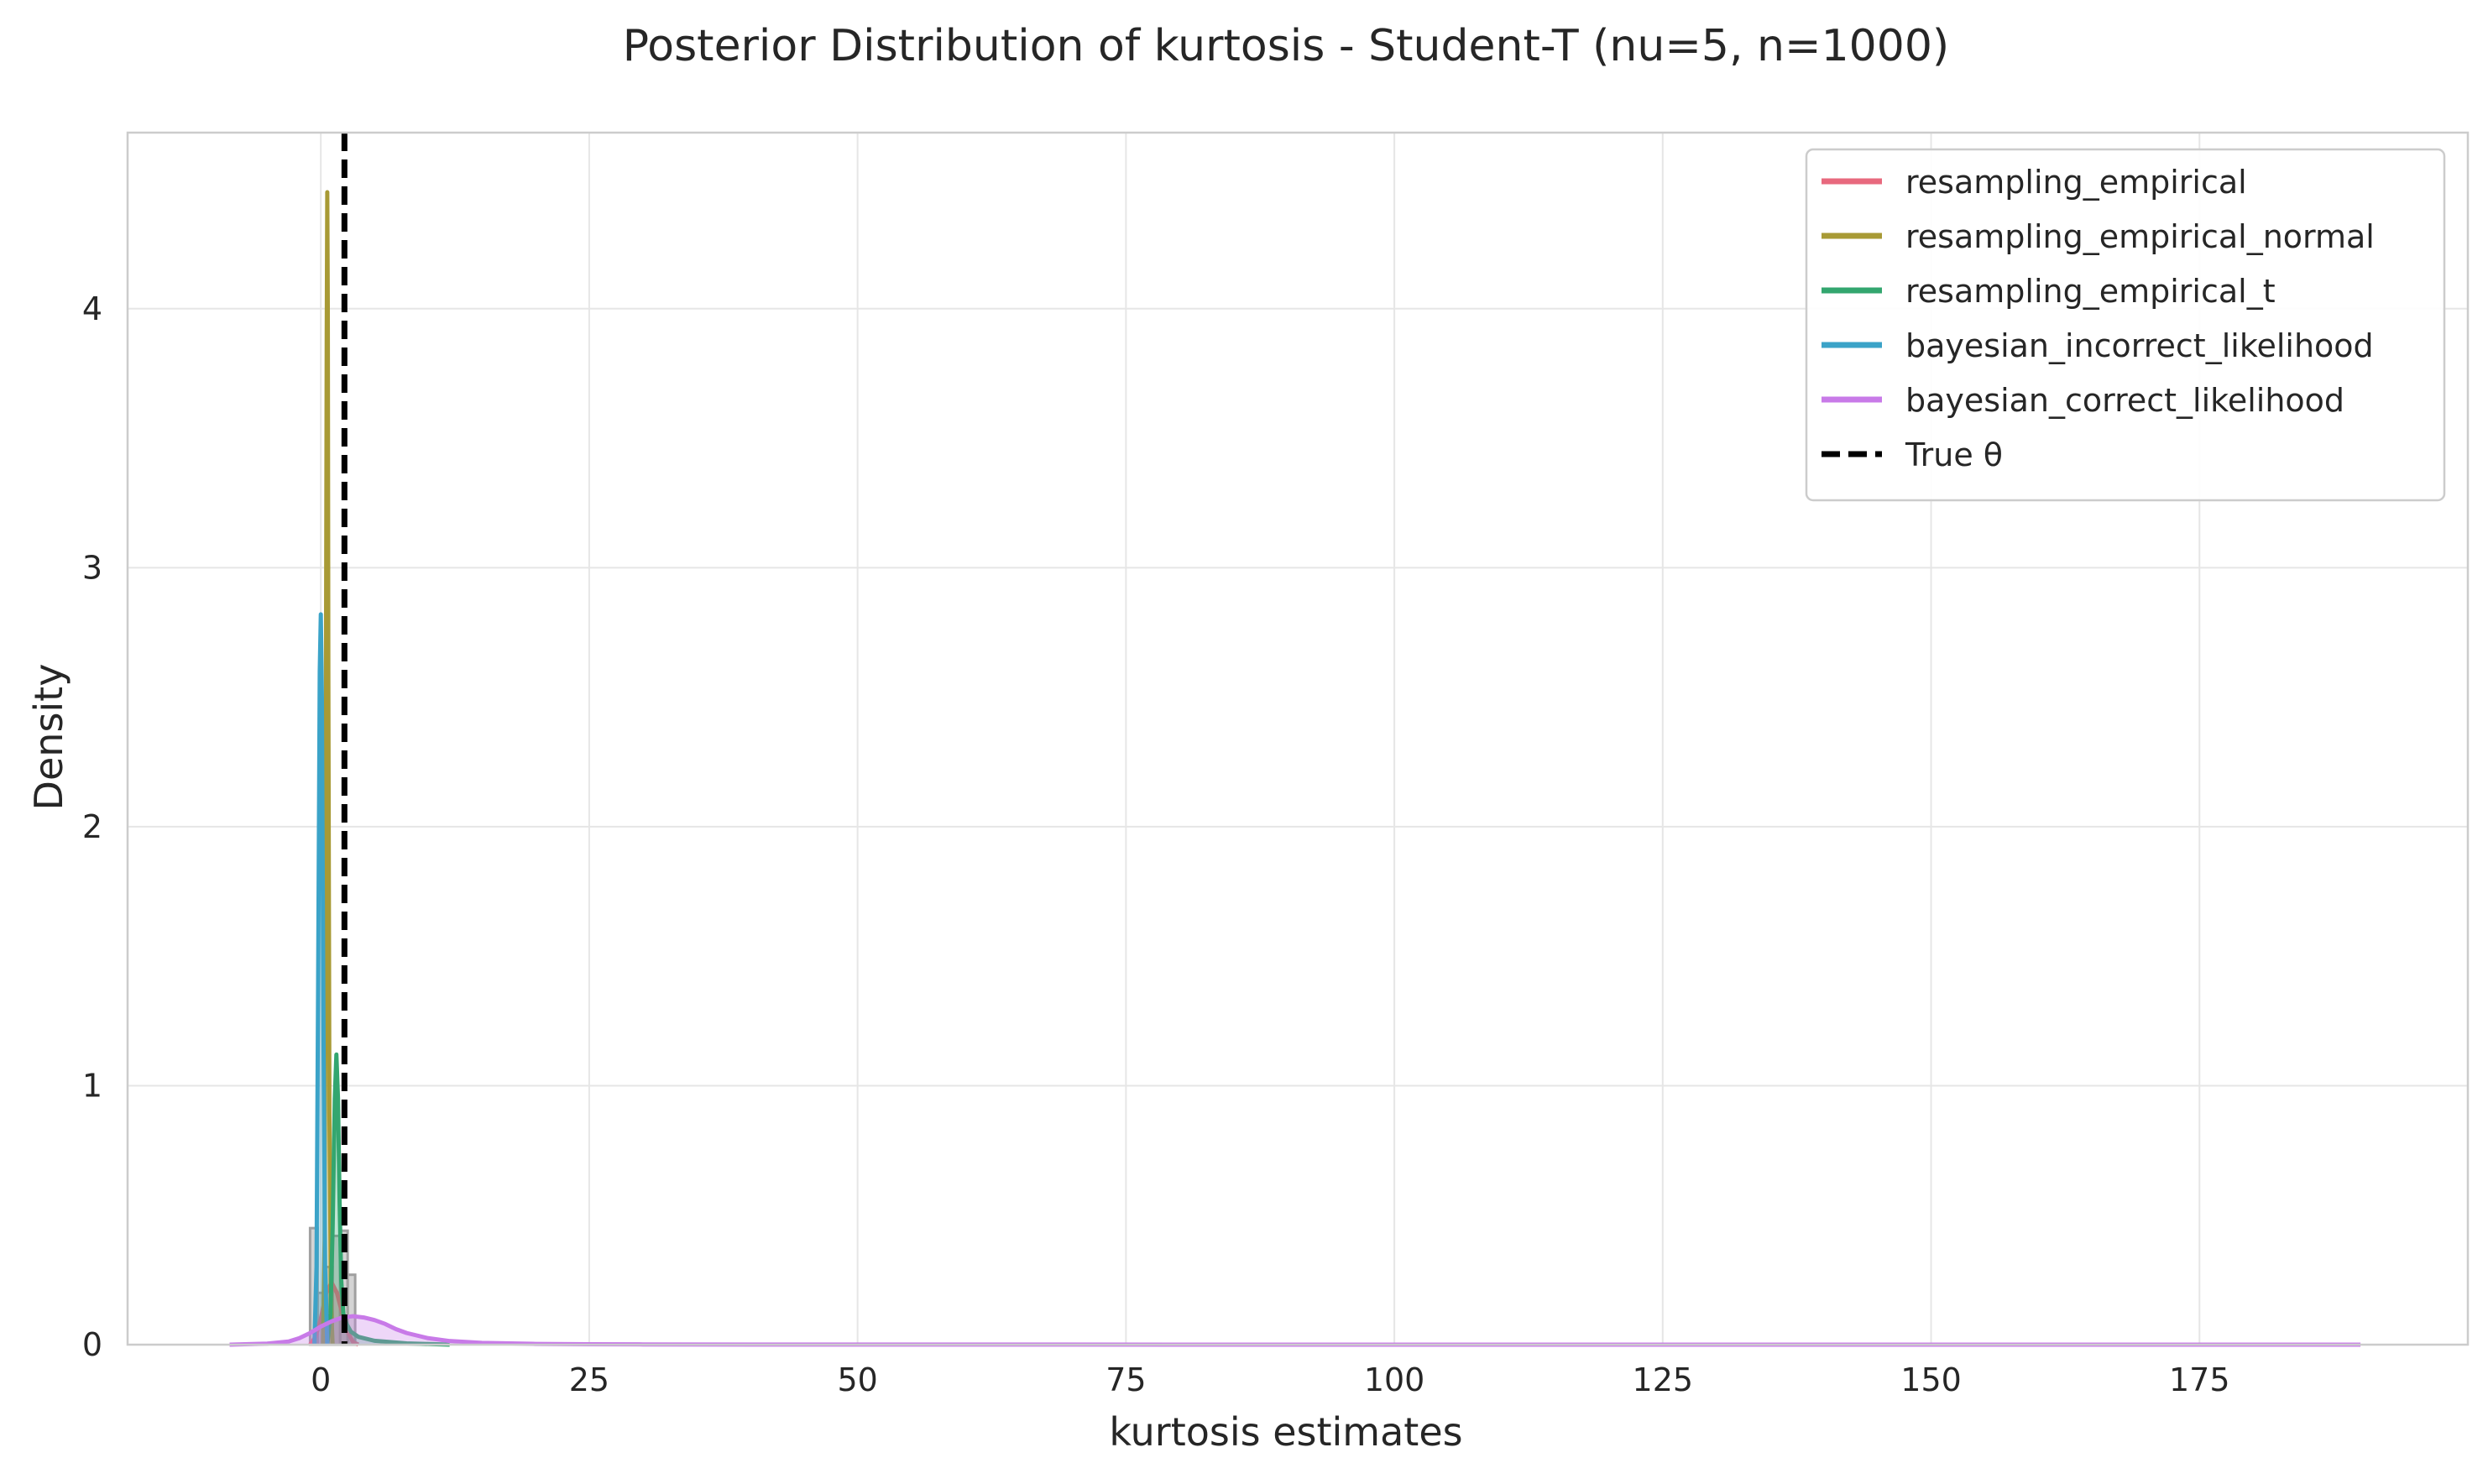 The image size is (2488, 1484). What do you see at coordinates (2199, 1379) in the screenshot?
I see `x-tick-label: 175` at bounding box center [2199, 1379].